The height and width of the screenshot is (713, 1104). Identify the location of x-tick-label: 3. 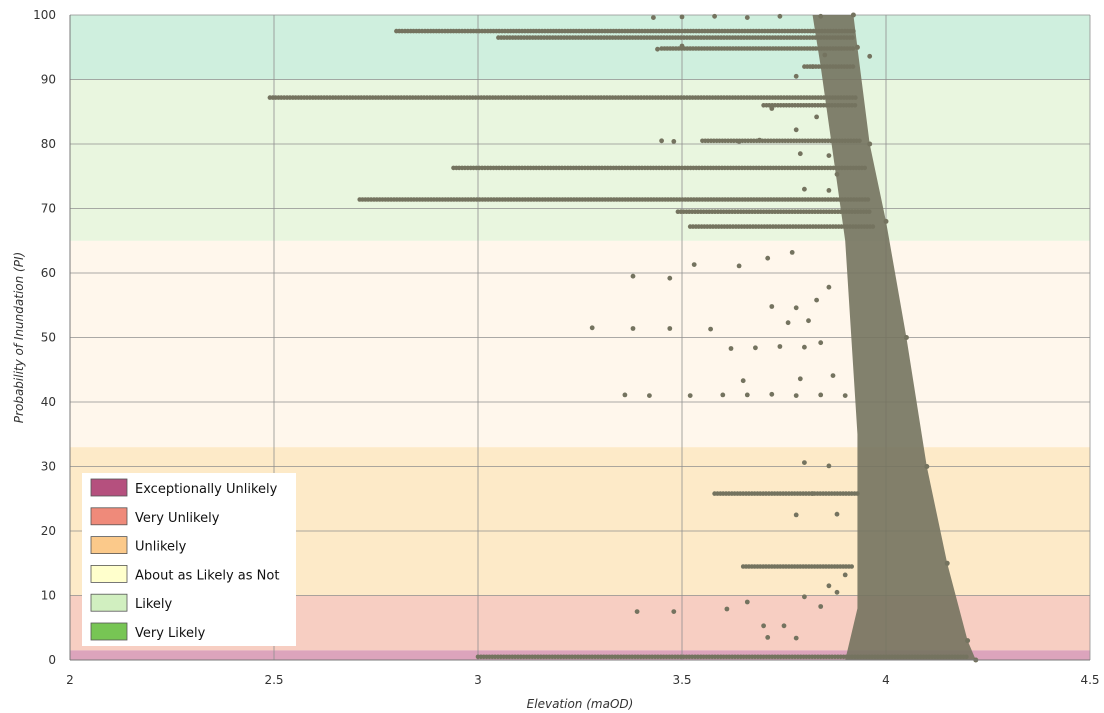
(478, 680).